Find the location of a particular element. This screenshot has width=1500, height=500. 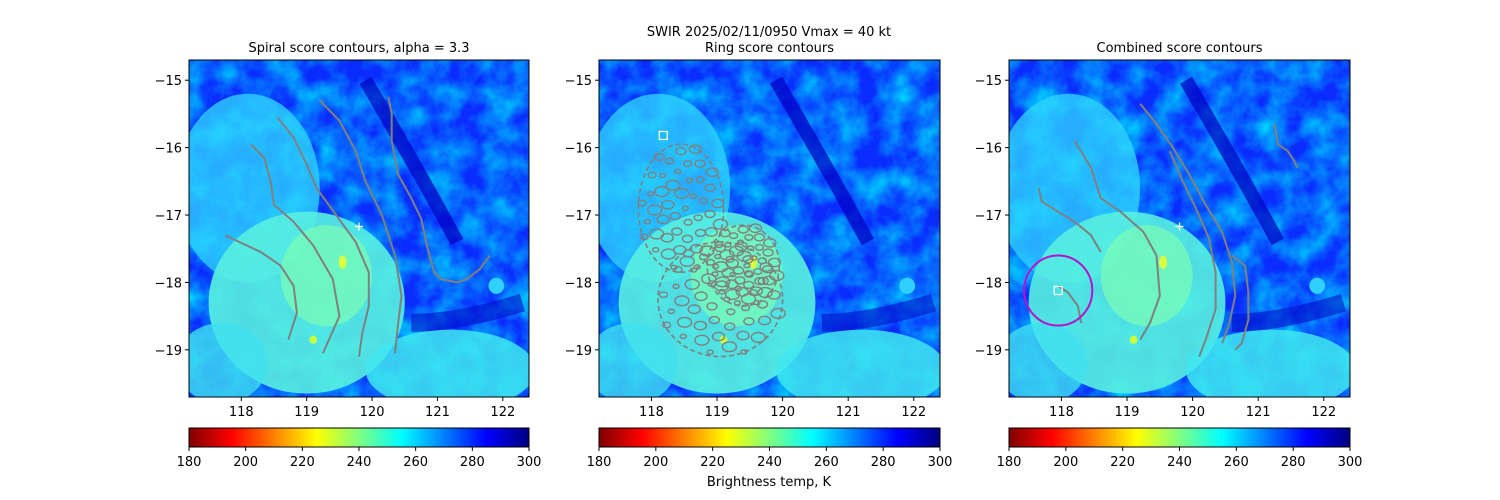

square-marker is located at coordinates (1058, 290).